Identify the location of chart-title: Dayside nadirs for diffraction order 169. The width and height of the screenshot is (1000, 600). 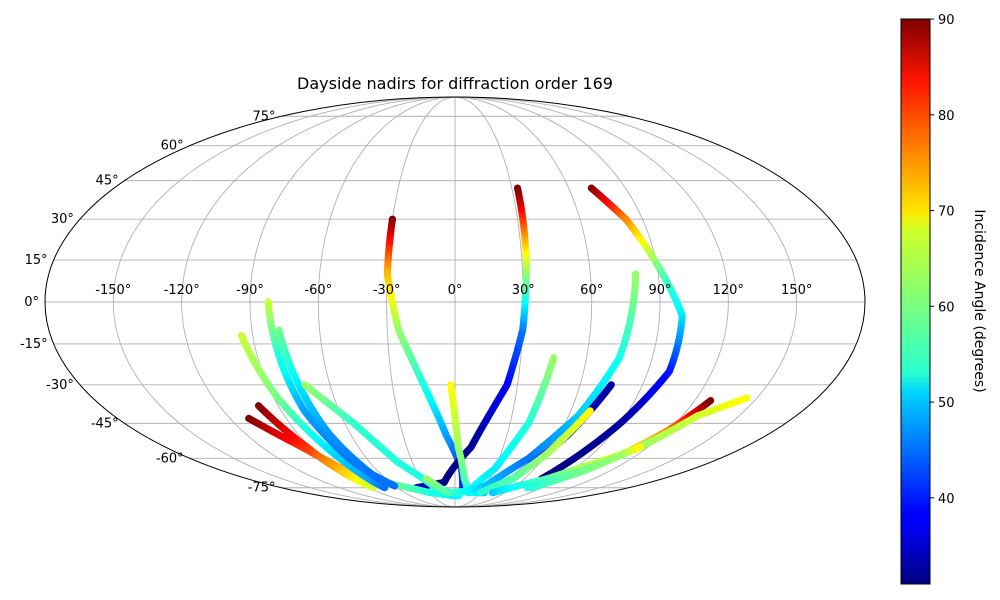
(455, 83).